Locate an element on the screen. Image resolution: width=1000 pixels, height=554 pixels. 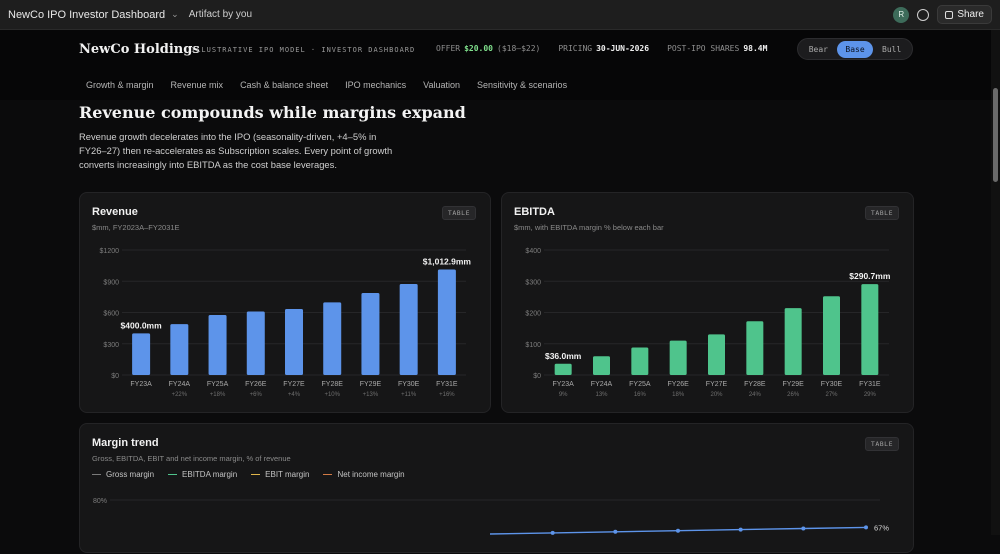
ebitda-ytick: $200 is located at coordinates (533, 314).